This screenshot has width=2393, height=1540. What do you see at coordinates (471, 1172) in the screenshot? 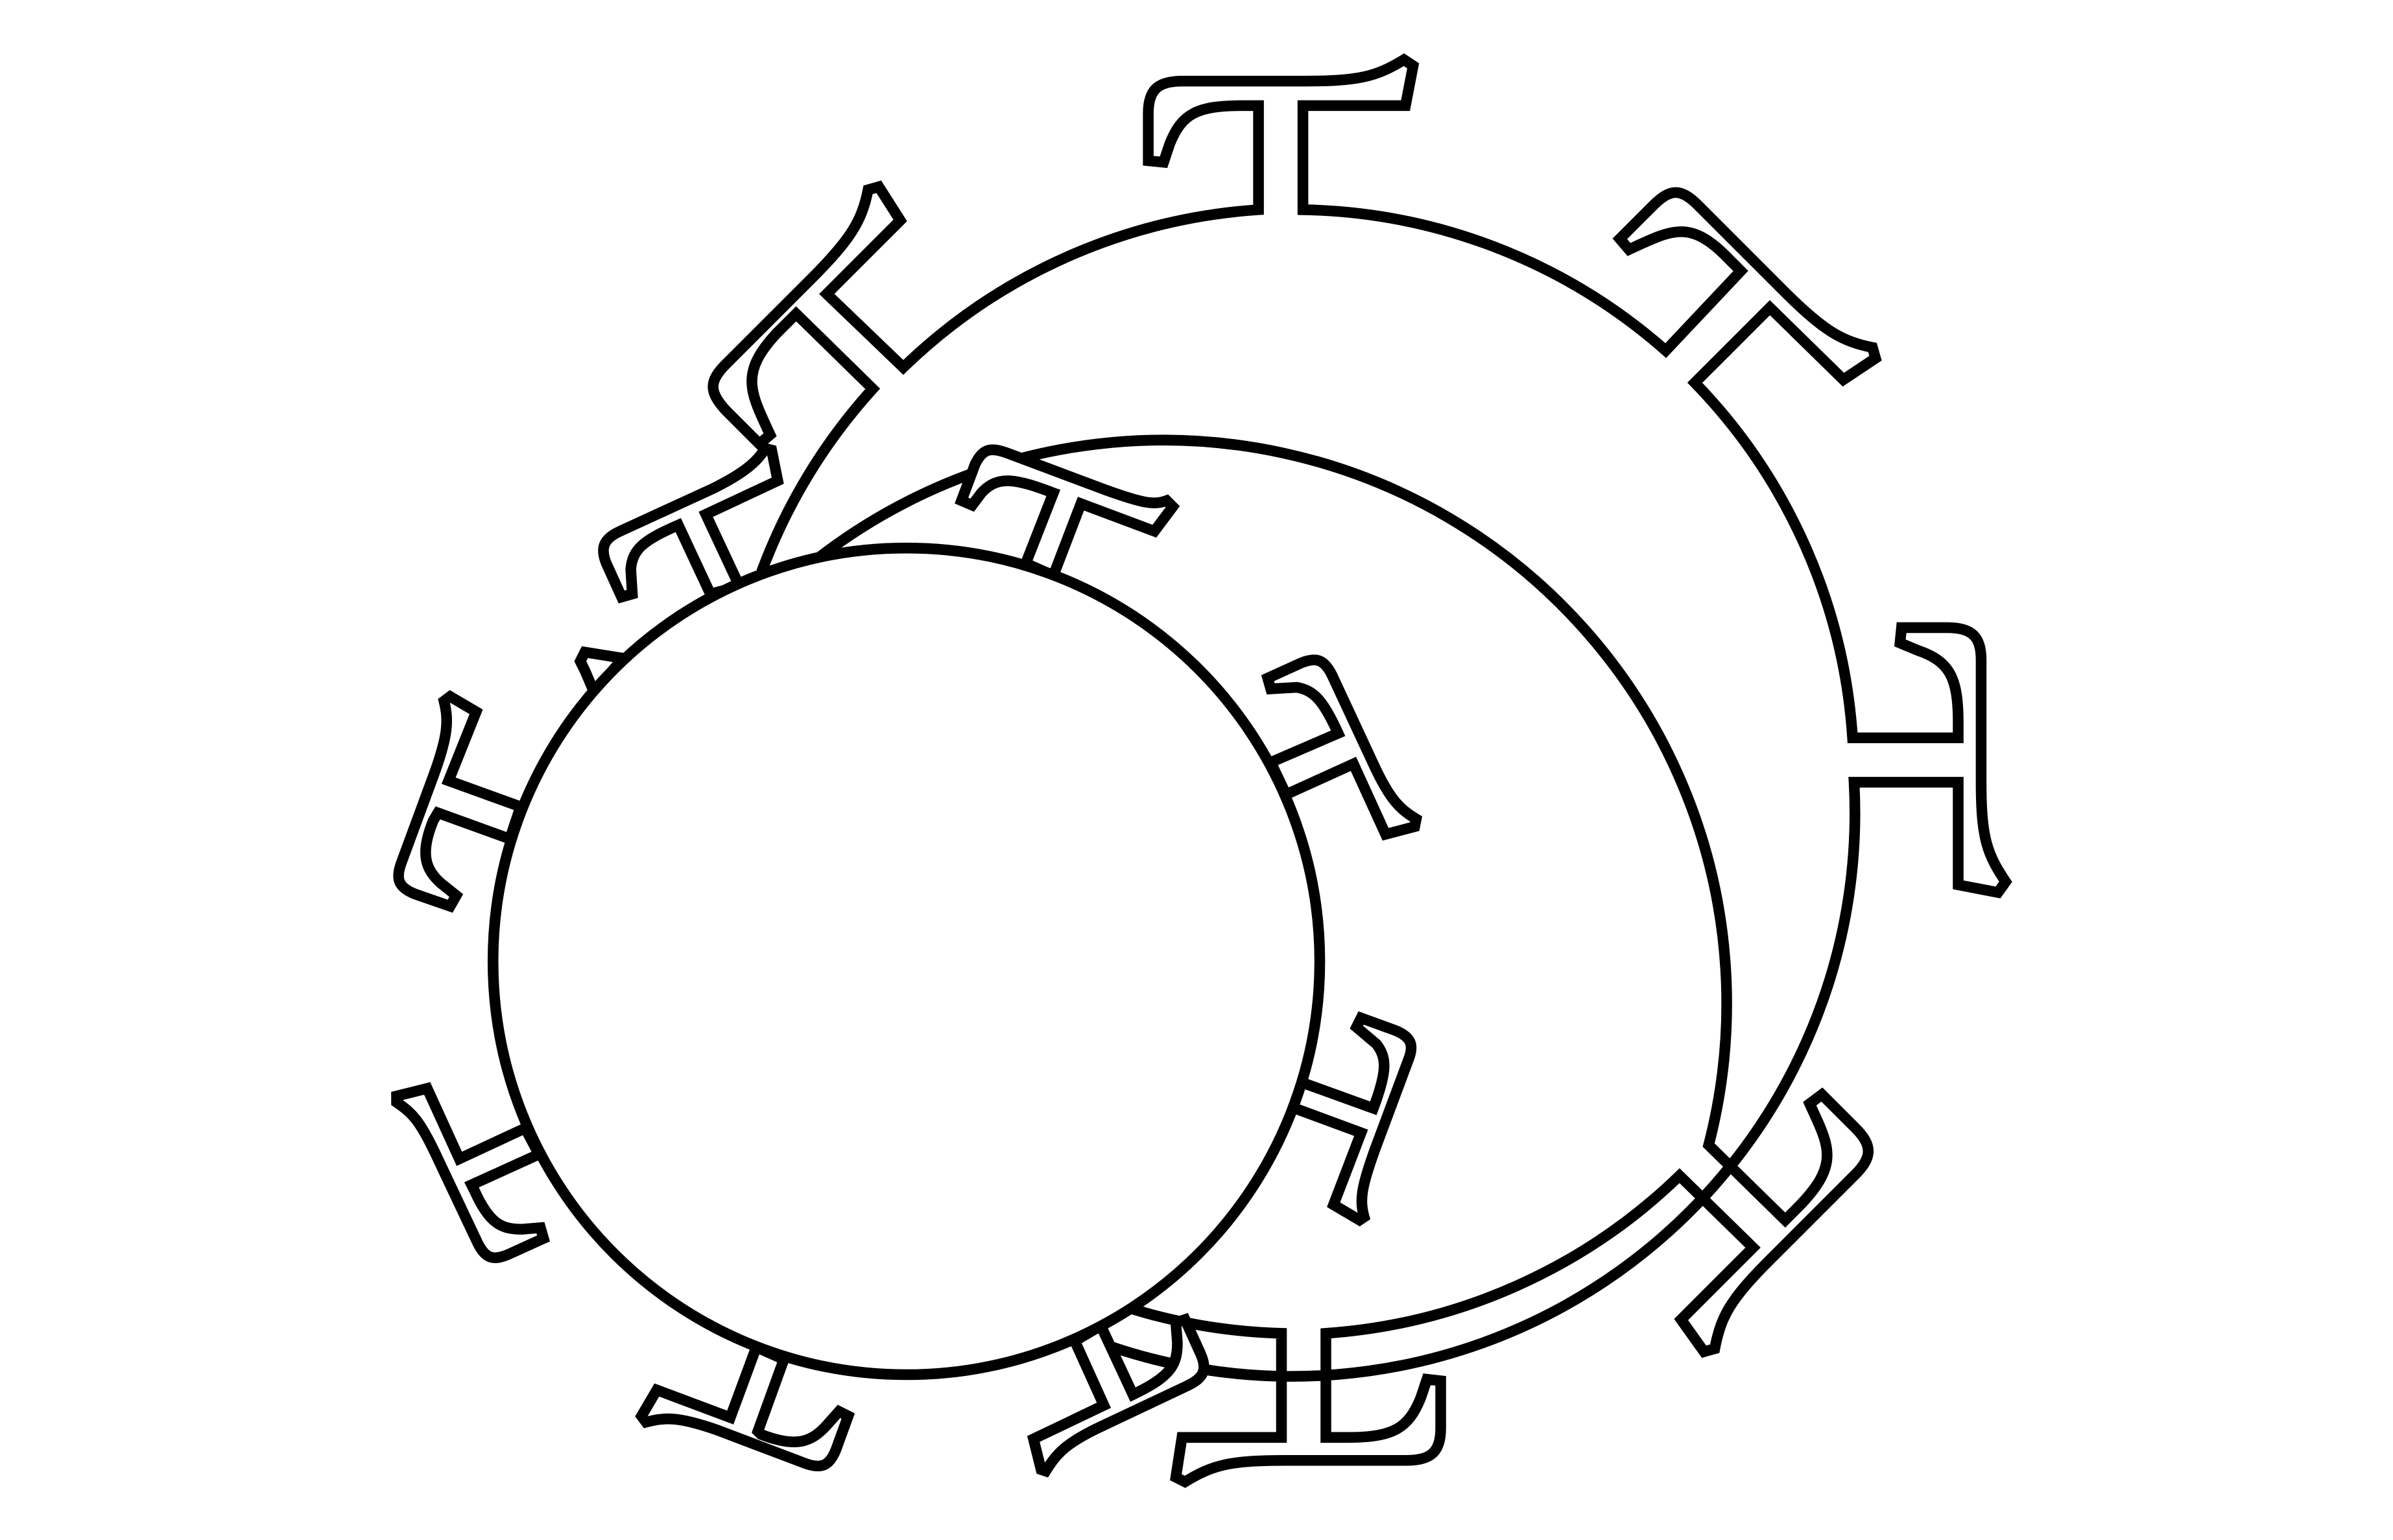
I see `small-ring-glyph-lower-left` at bounding box center [471, 1172].